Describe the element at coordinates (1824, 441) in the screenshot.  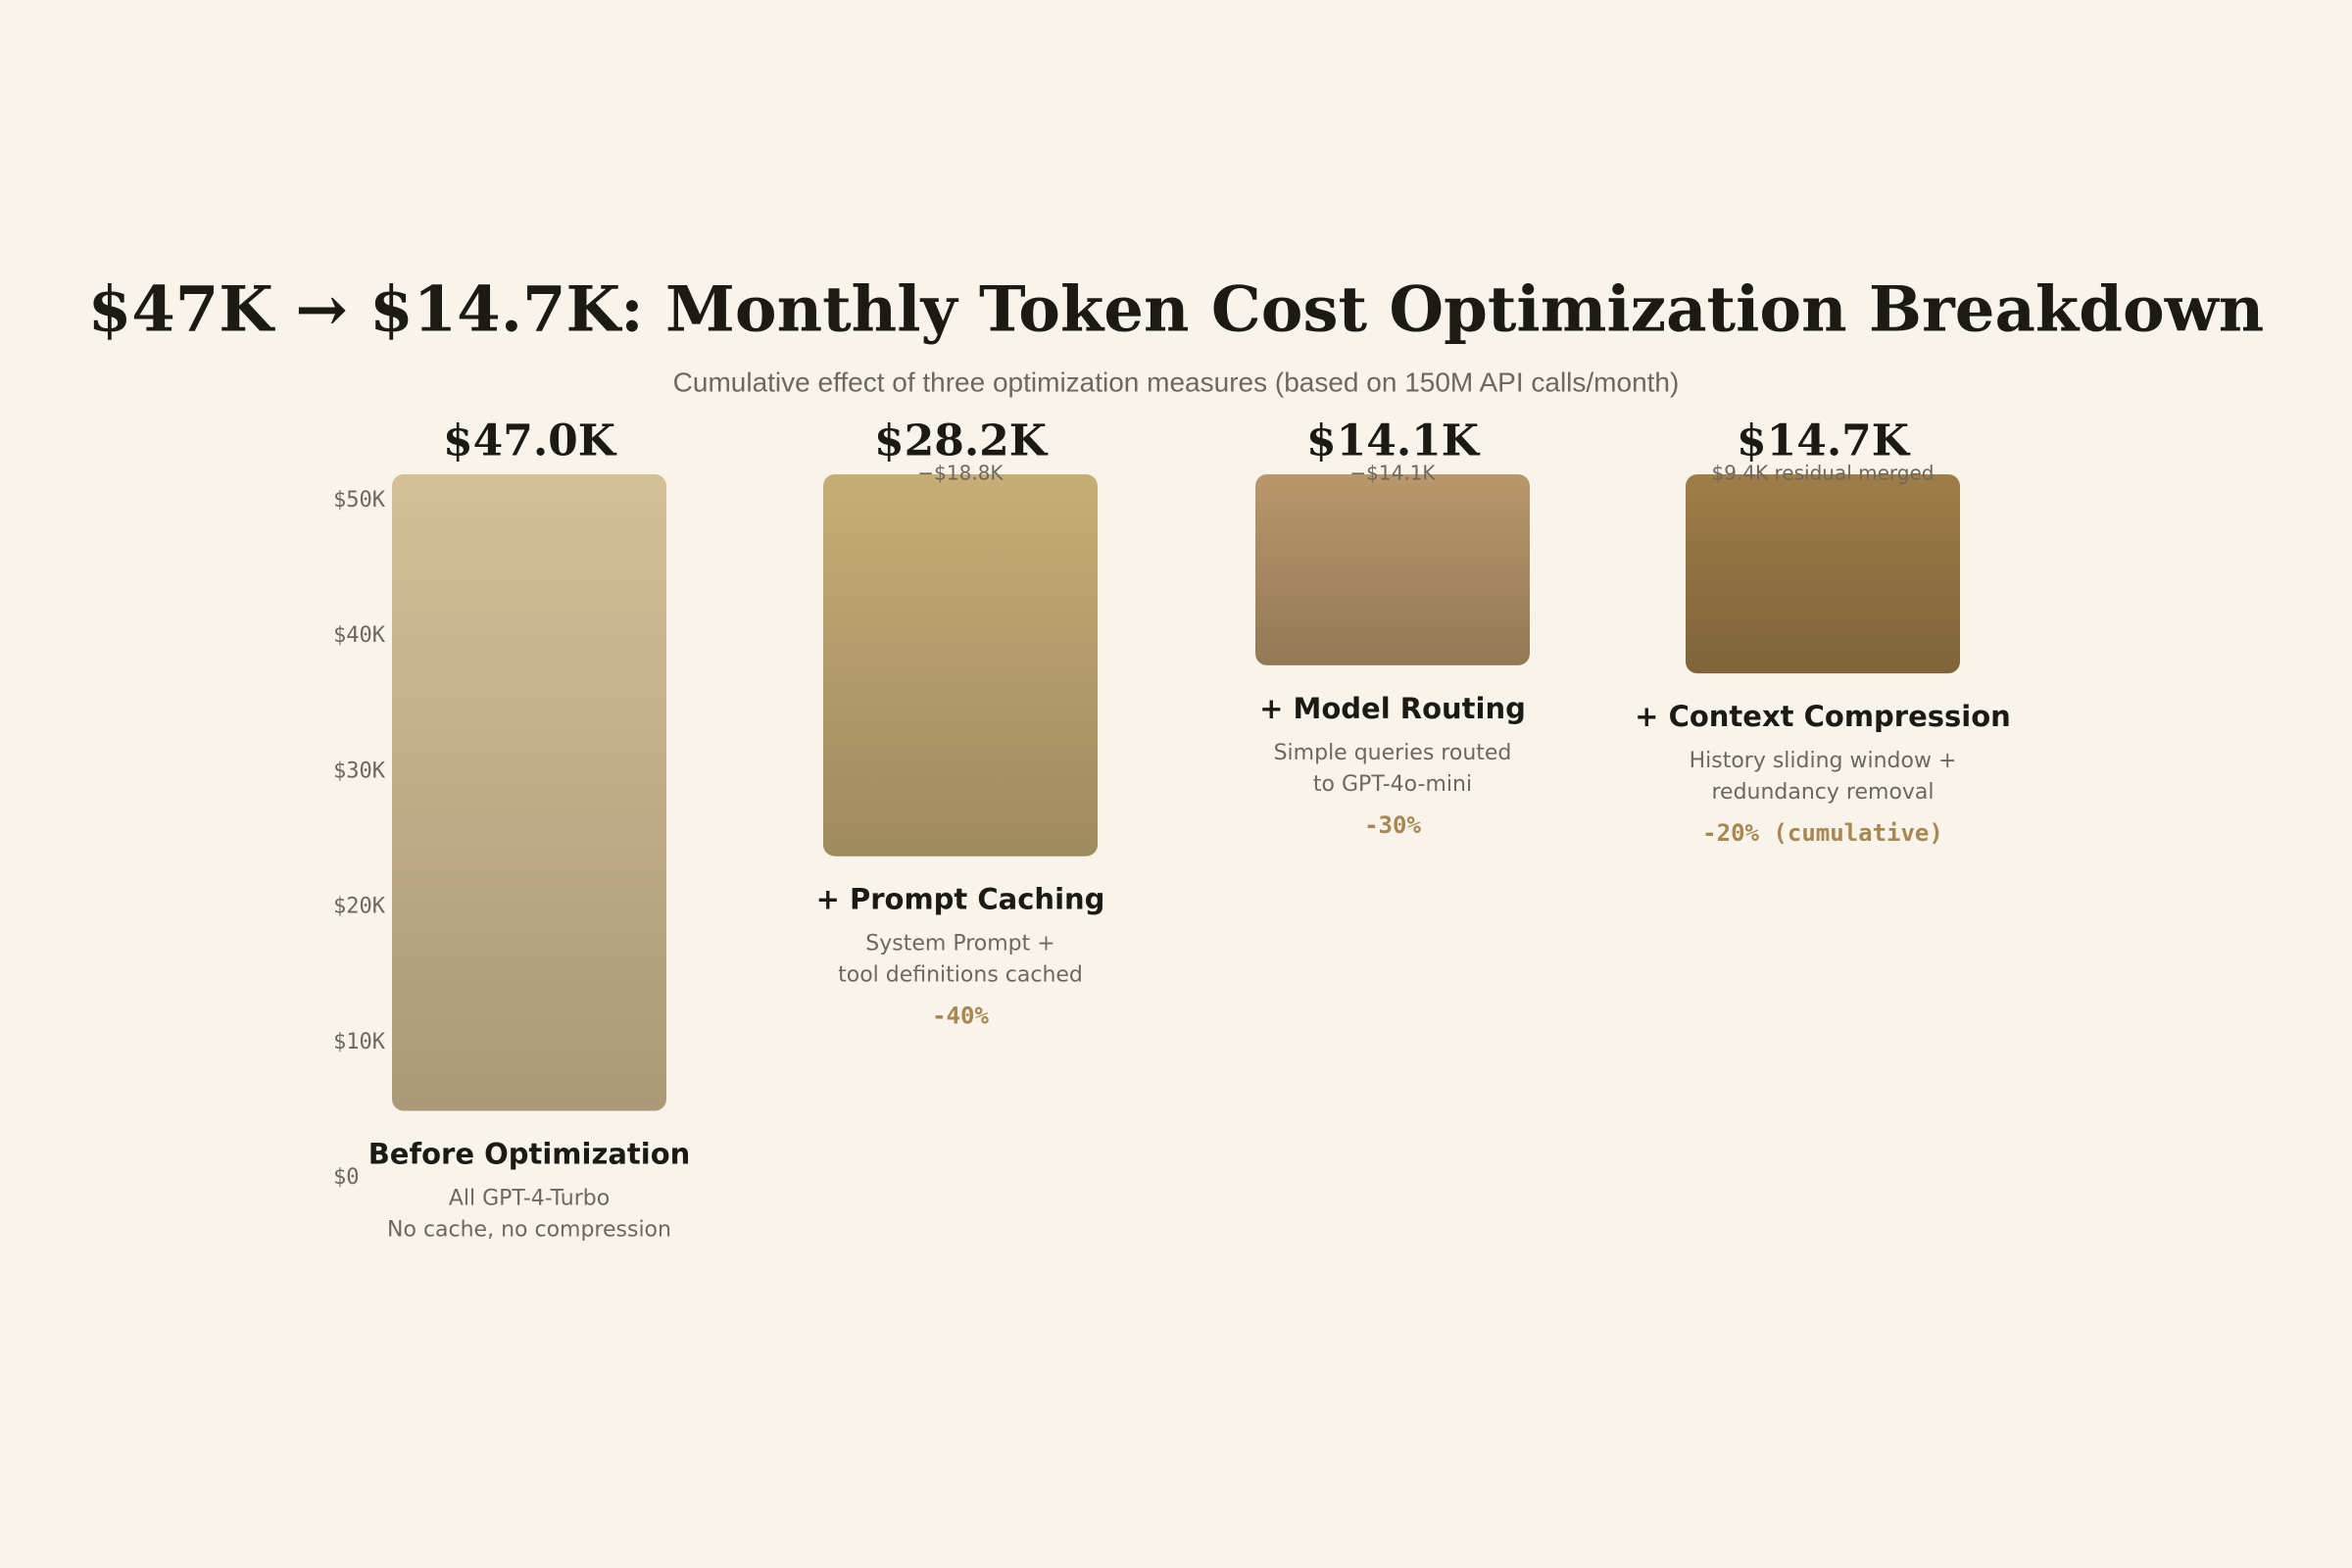
I see `value-label: $14.7K` at that location.